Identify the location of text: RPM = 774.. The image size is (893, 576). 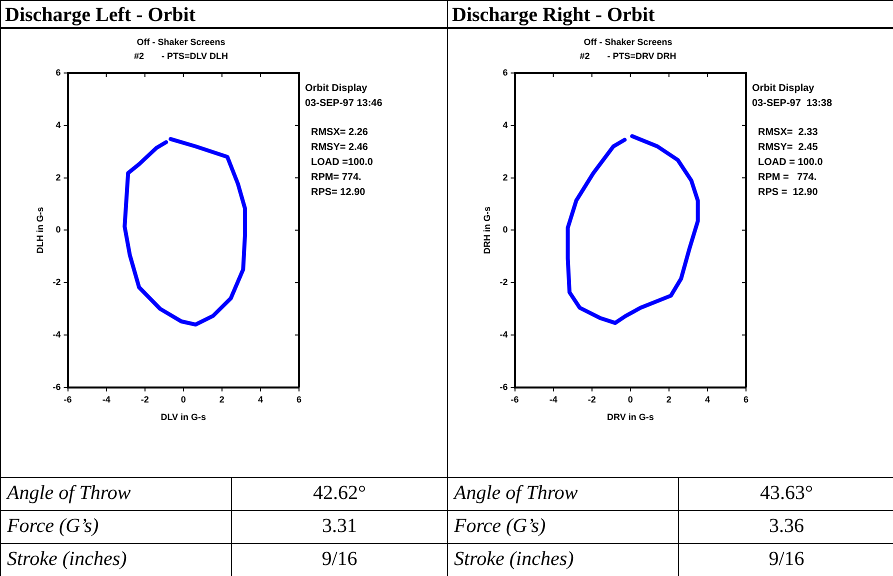
(788, 178).